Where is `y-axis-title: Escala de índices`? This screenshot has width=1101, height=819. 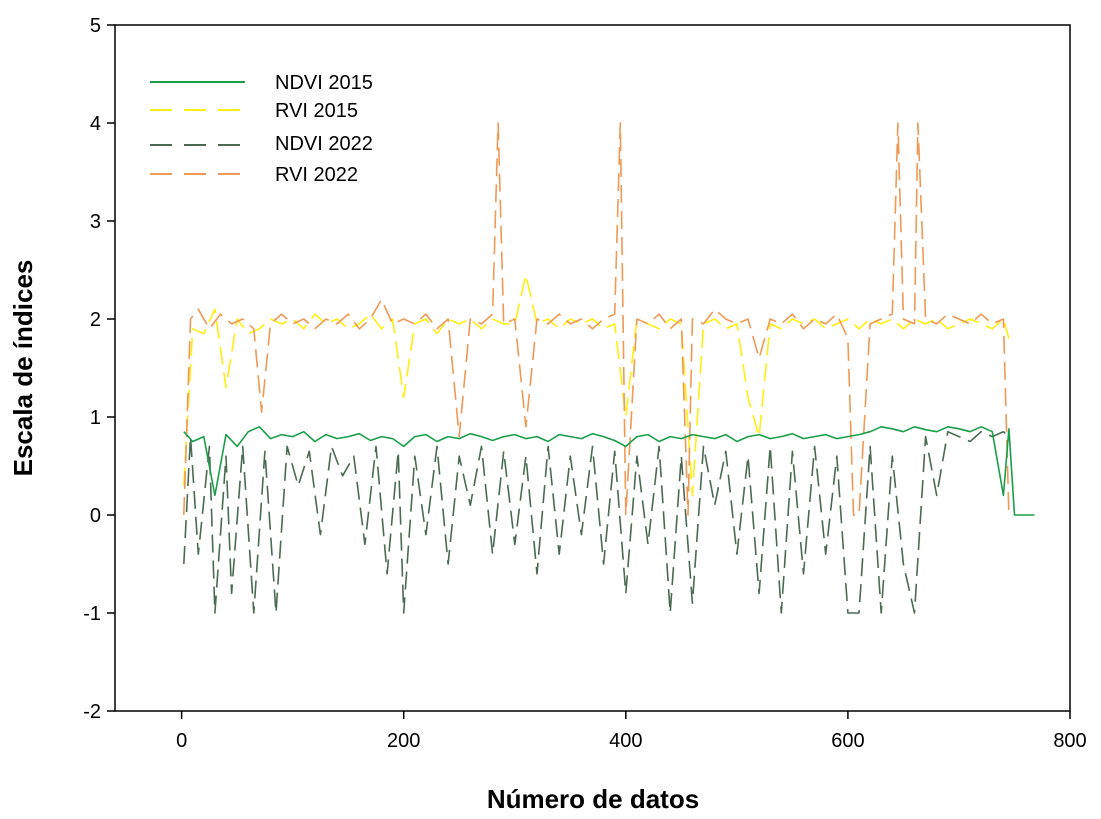
y-axis-title: Escala de índices is located at coordinates (23, 368).